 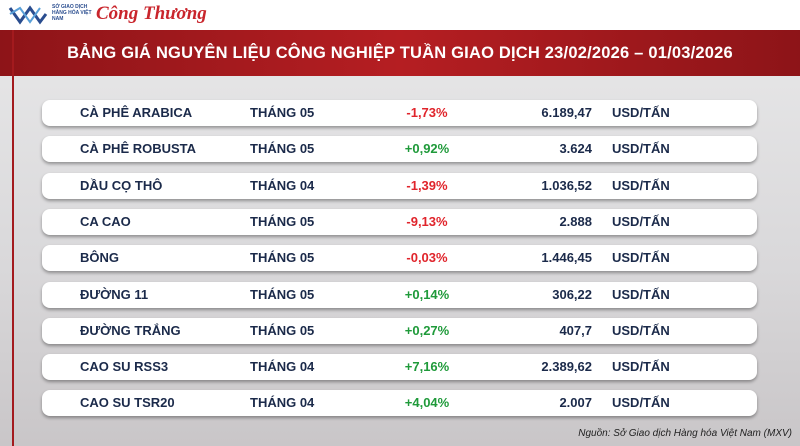 What do you see at coordinates (28, 15) in the screenshot?
I see `logo-icon` at bounding box center [28, 15].